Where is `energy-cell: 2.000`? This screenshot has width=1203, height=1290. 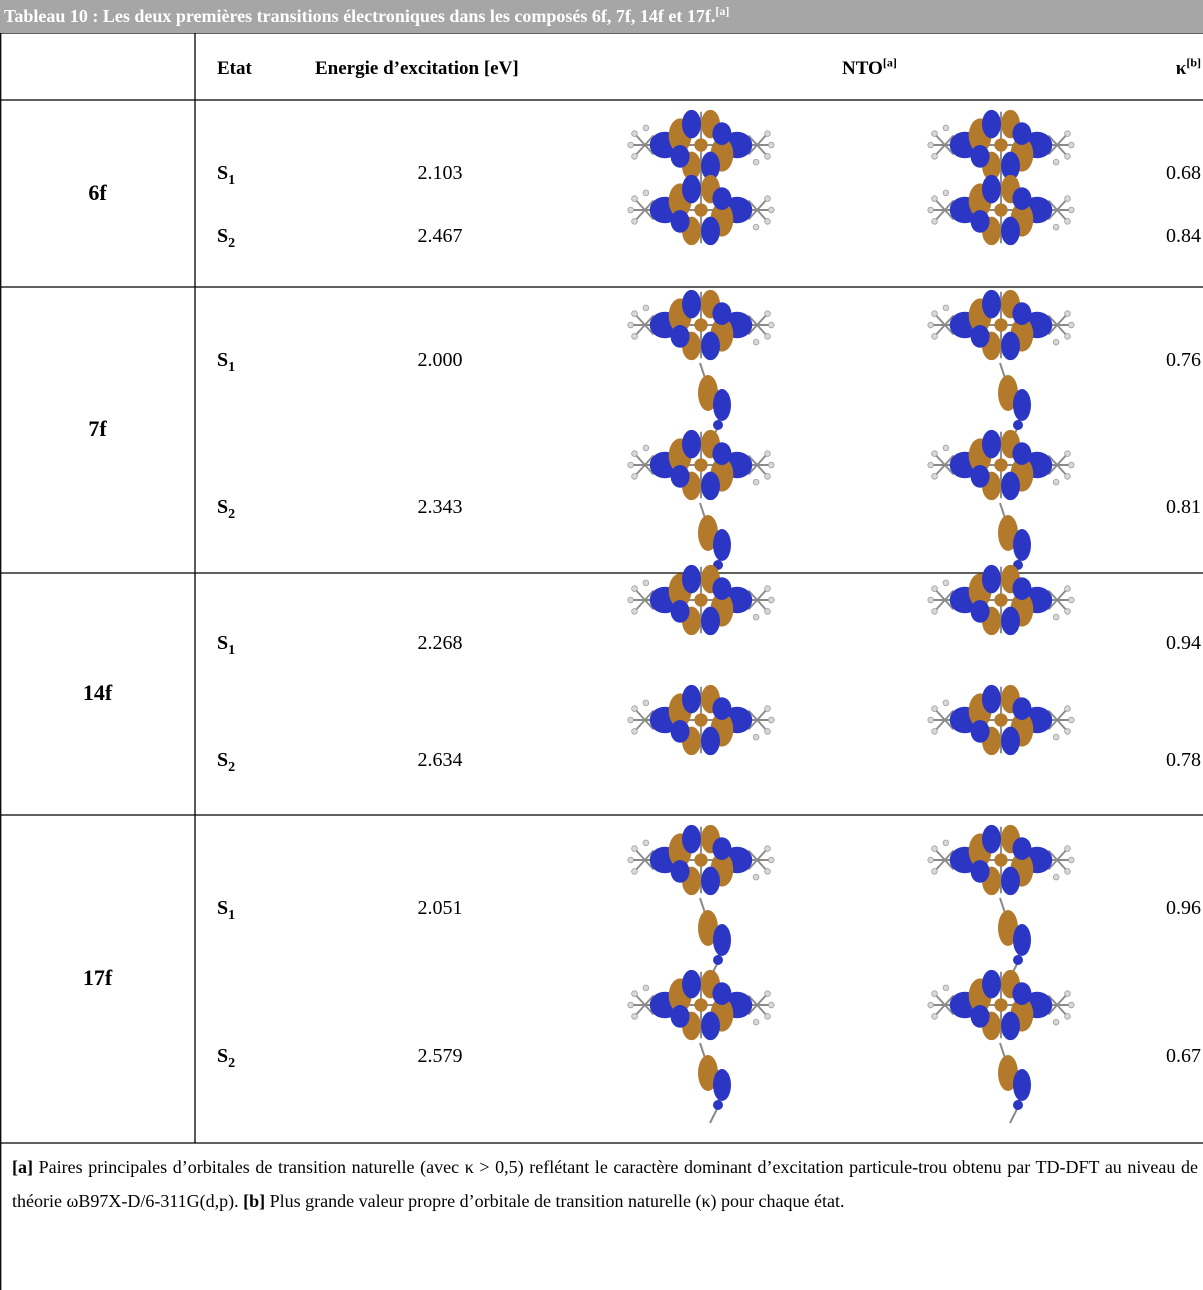
energy-cell: 2.000 is located at coordinates (440, 360).